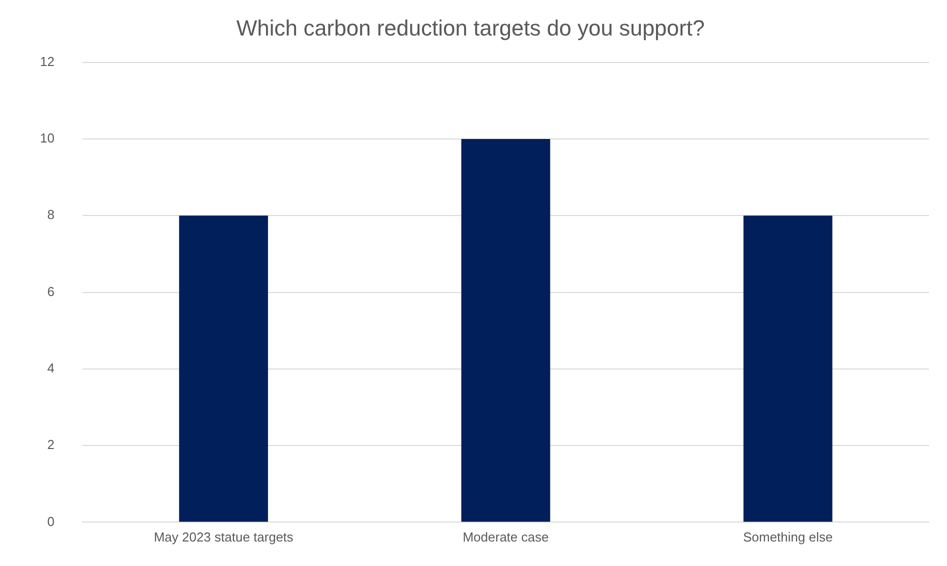 This screenshot has height=566, width=947. I want to click on y-tick-label: 8, so click(50, 214).